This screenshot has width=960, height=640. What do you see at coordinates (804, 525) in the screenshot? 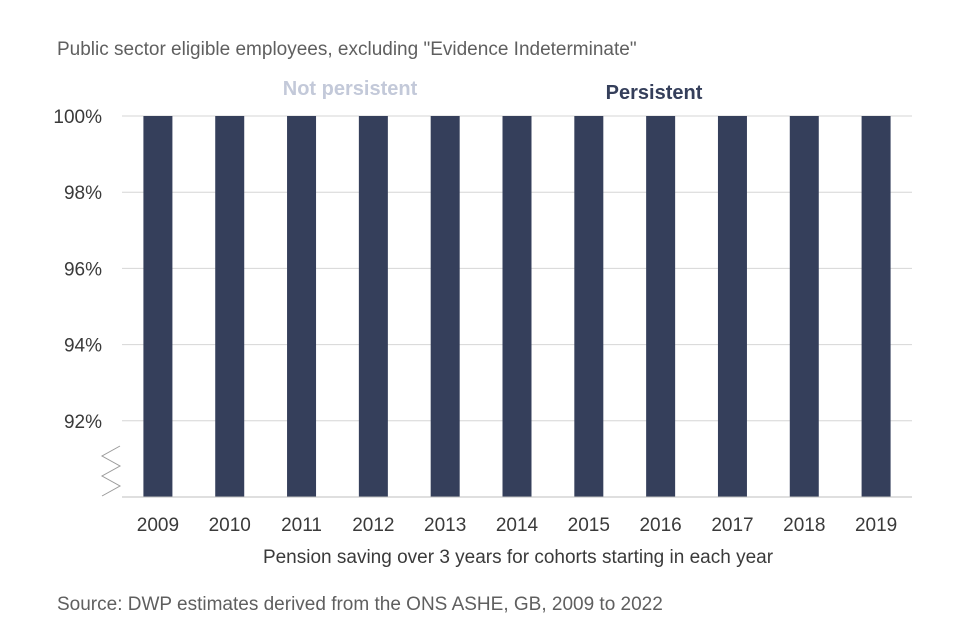
I see `x-tick-label: 2018` at bounding box center [804, 525].